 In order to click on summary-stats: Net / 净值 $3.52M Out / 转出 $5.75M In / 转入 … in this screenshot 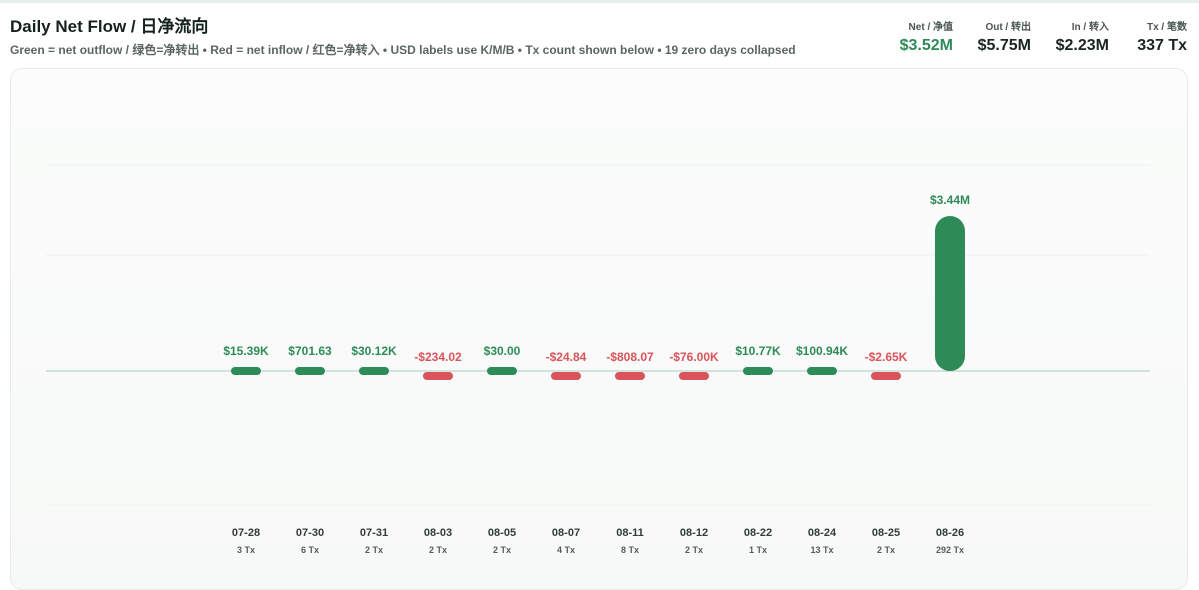, I will do `click(1042, 39)`.